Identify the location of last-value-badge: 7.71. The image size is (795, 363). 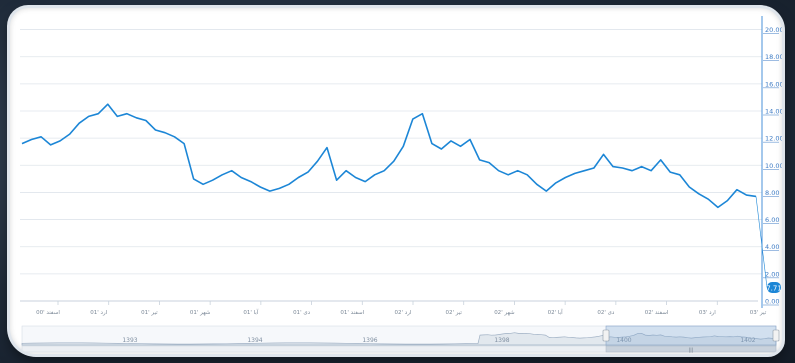
(774, 287).